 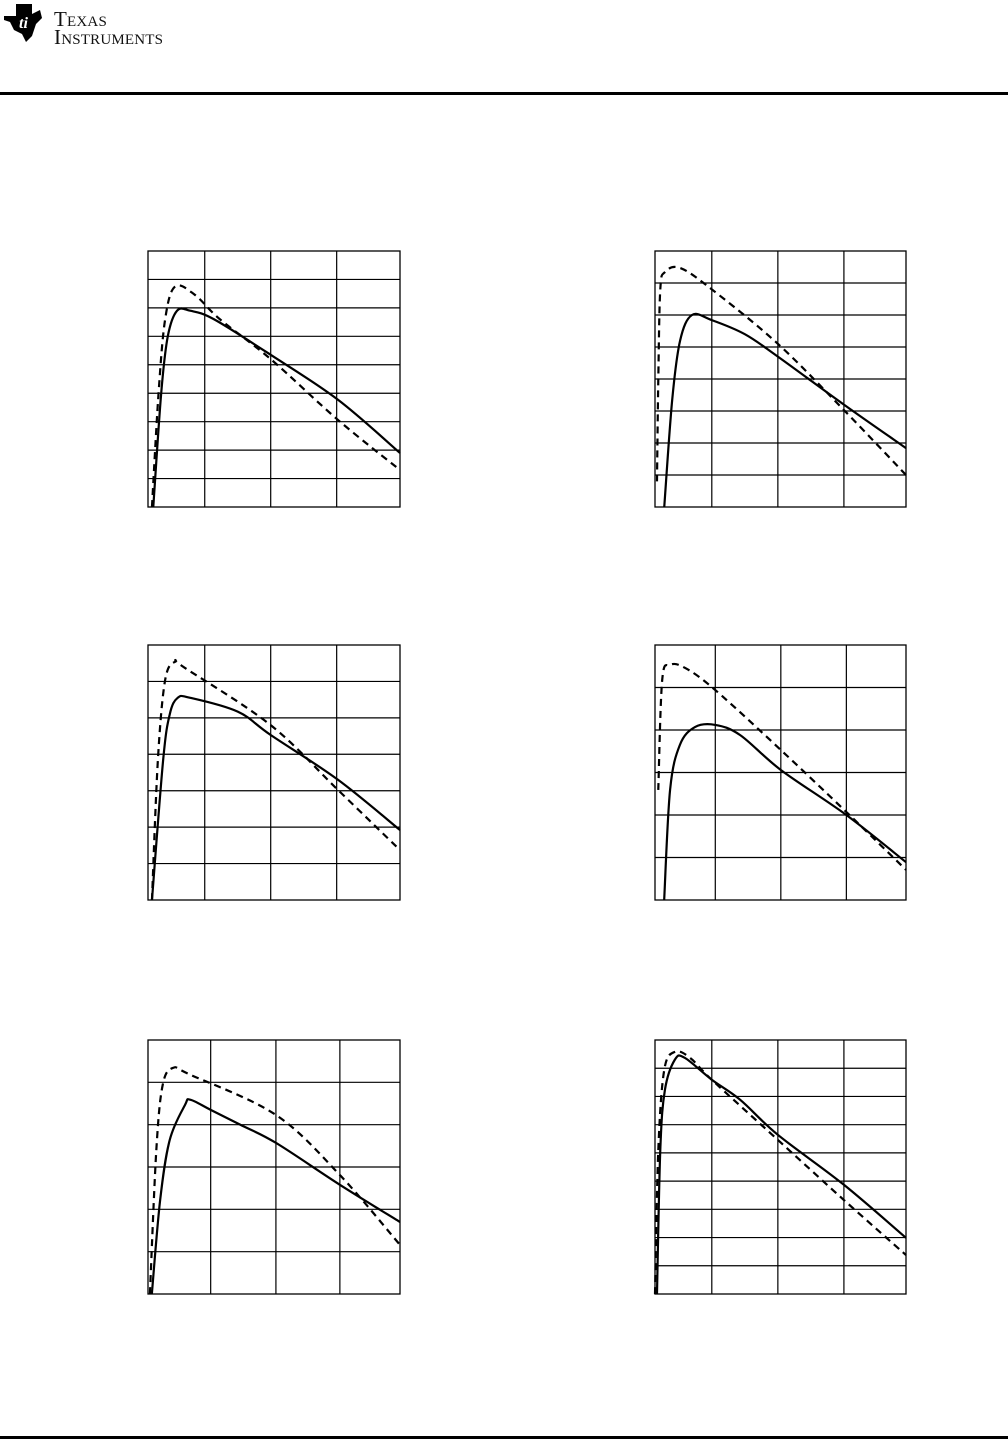 I want to click on ti-logo: ti Texas Instruments, so click(x=97, y=26).